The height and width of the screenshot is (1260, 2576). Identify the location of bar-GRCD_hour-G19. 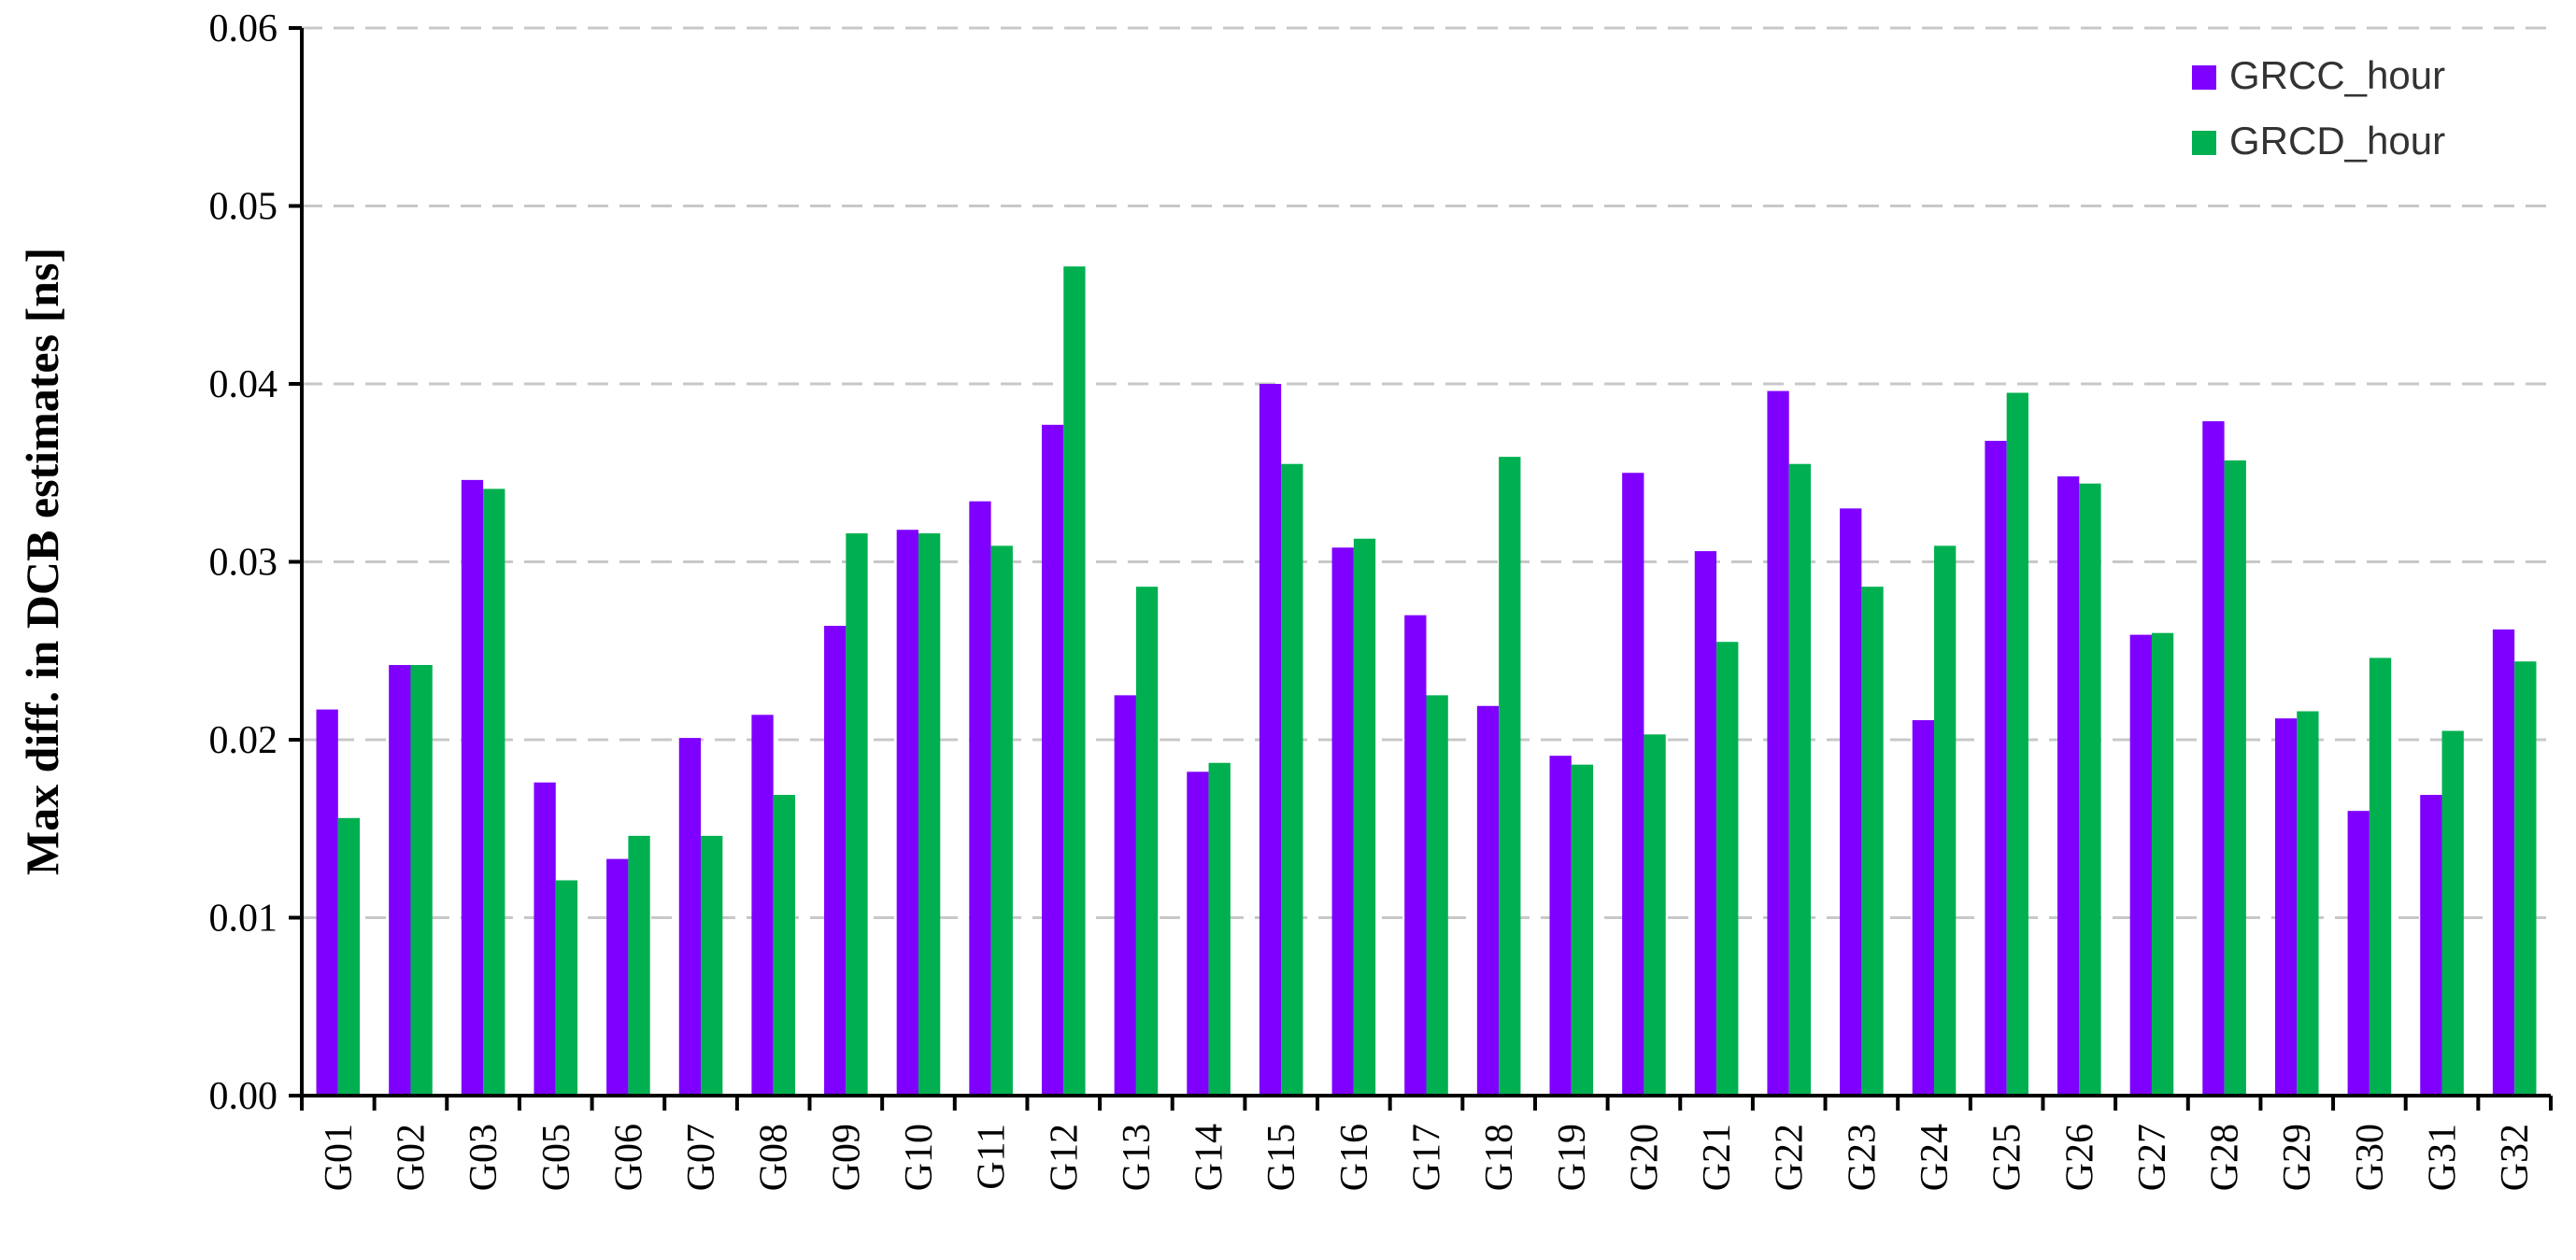
(1582, 930).